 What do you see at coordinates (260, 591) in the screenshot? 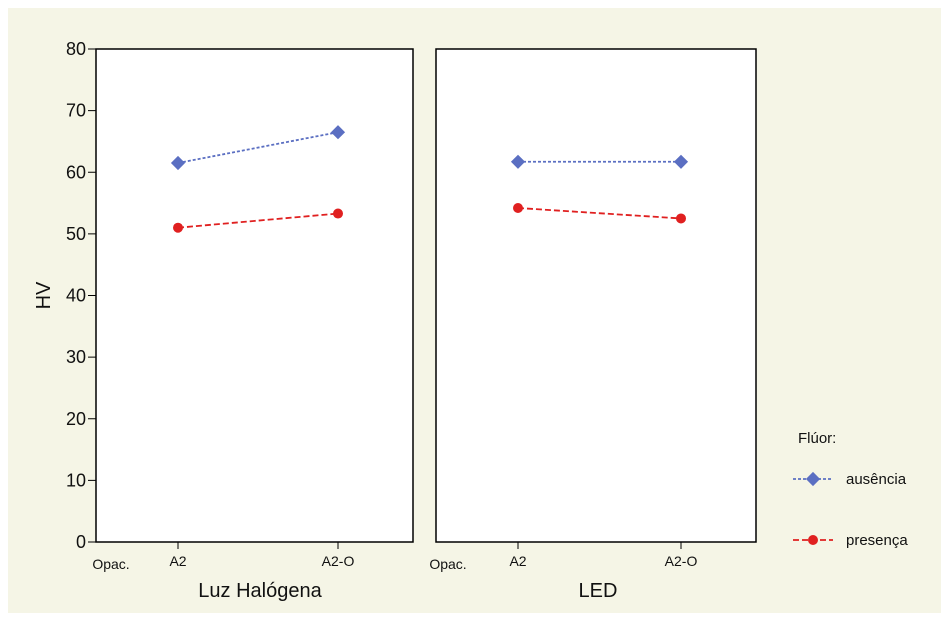
I see `x-axis-title: Luz Halógena` at bounding box center [260, 591].